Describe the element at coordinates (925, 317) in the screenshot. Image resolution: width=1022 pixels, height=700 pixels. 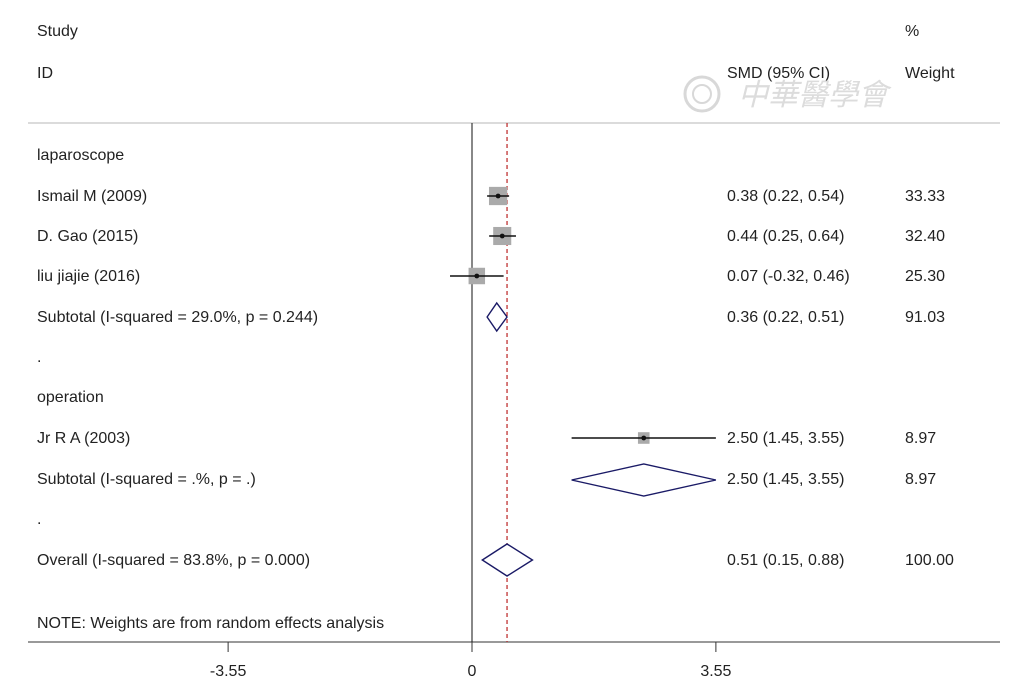
I see `weight-text: 91.03` at that location.